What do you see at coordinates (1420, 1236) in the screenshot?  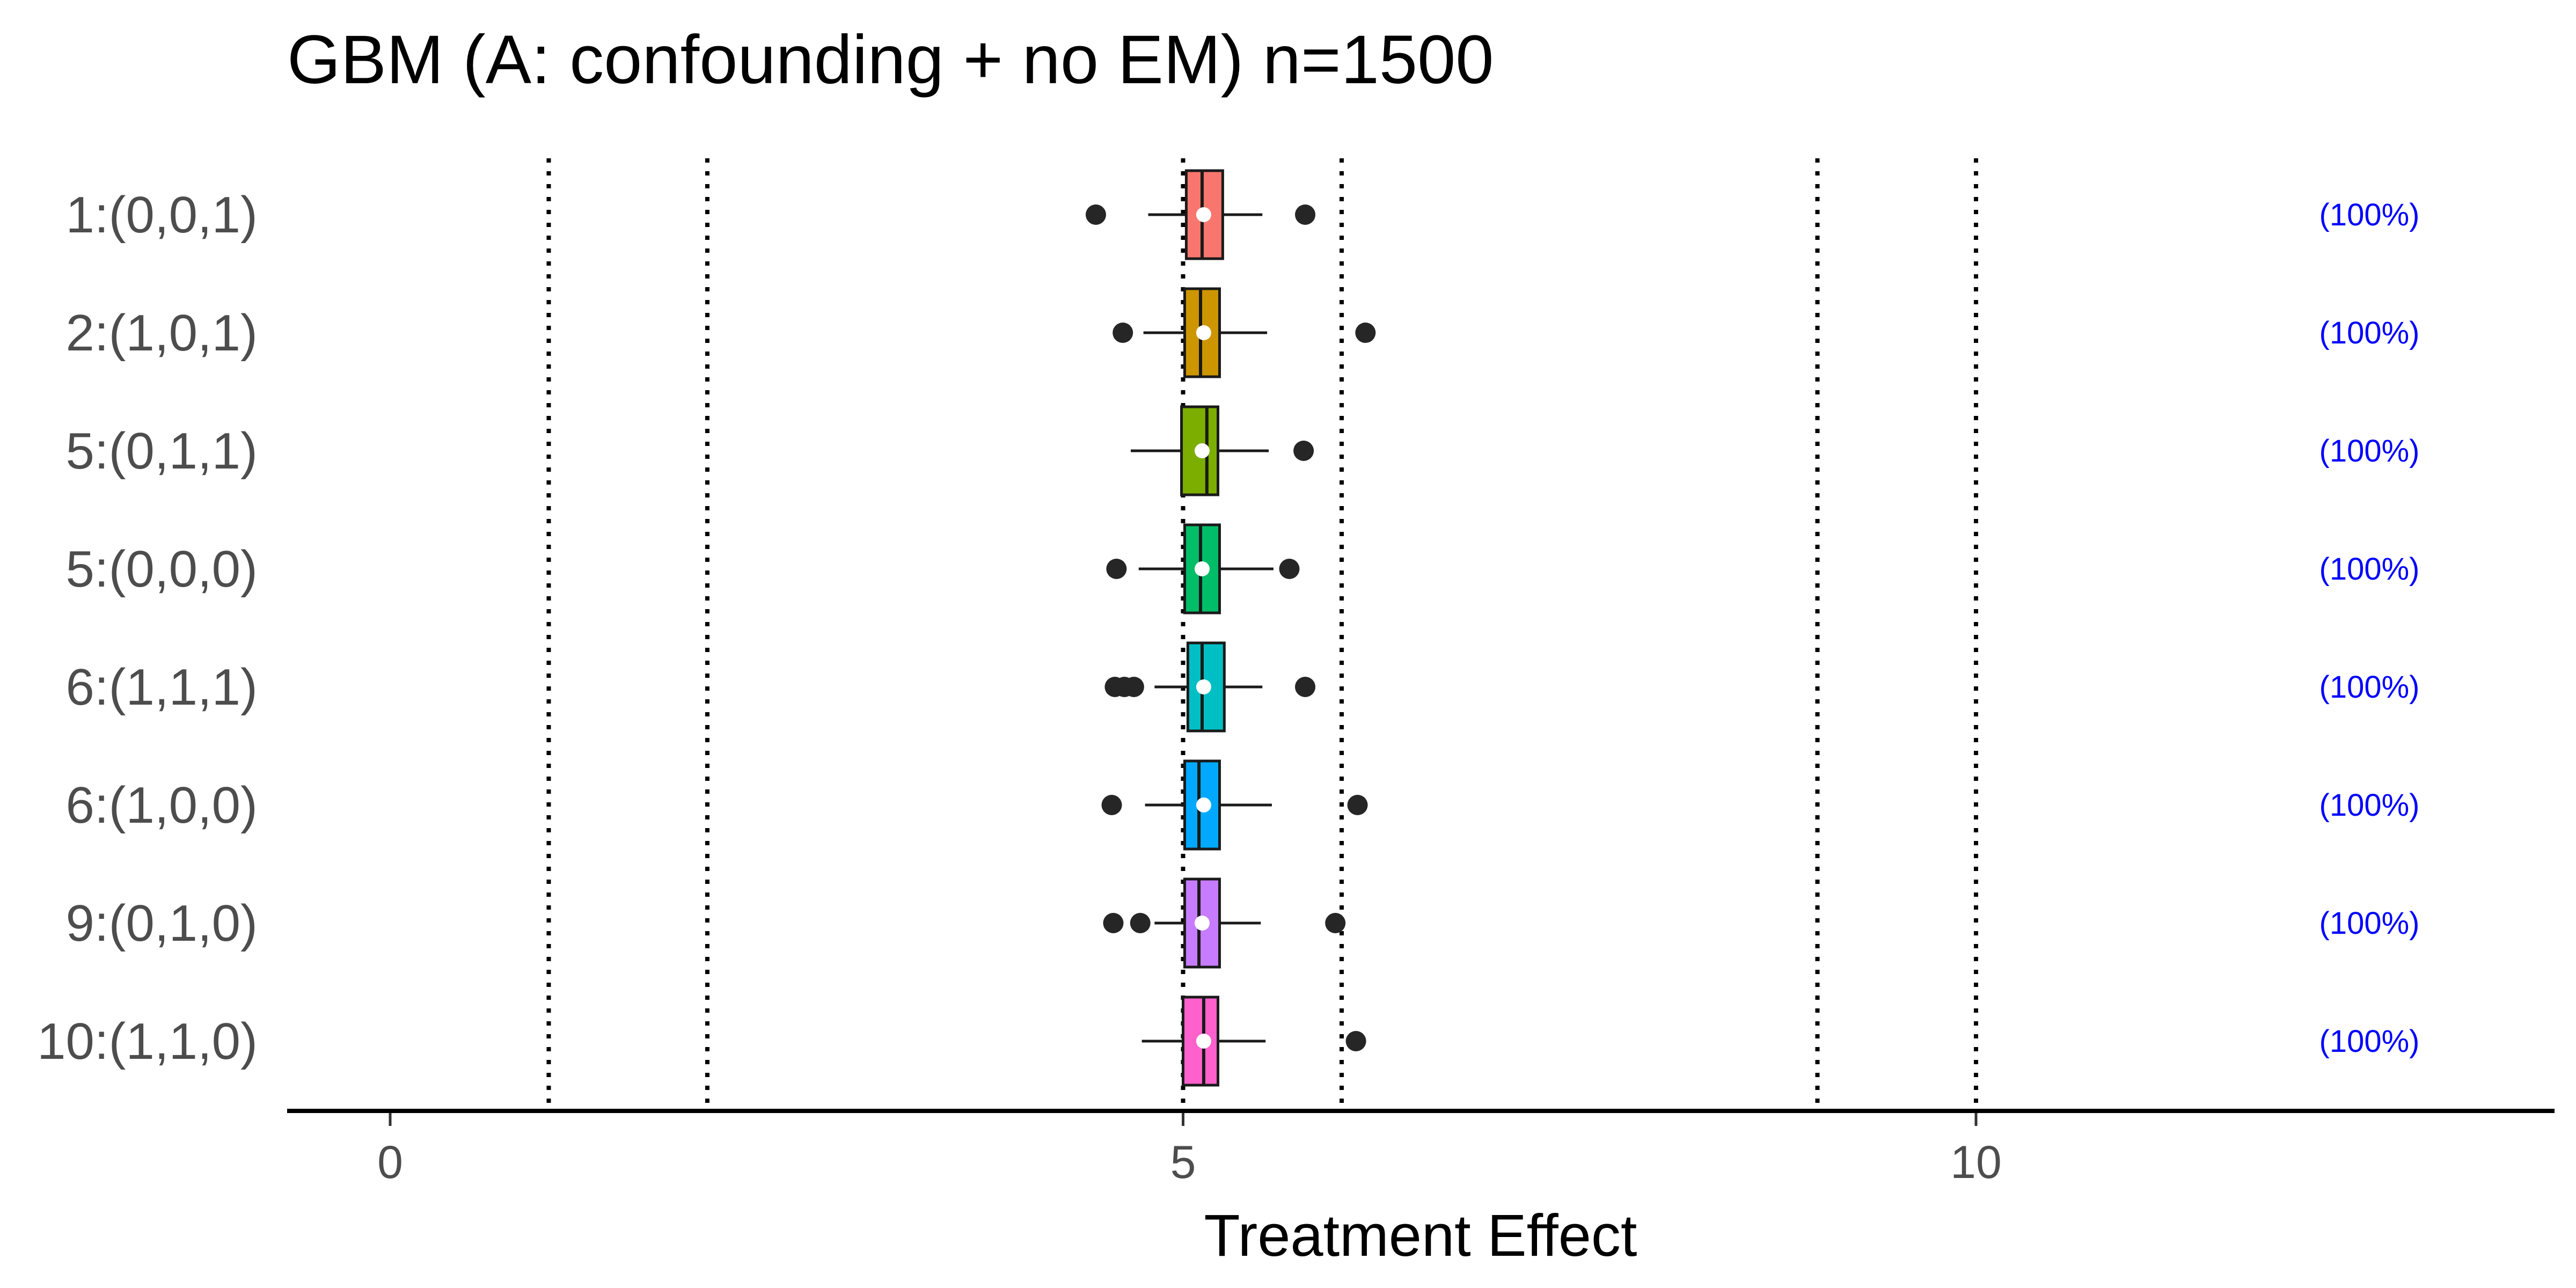 I see `x-axis-label: Treatment Effect` at bounding box center [1420, 1236].